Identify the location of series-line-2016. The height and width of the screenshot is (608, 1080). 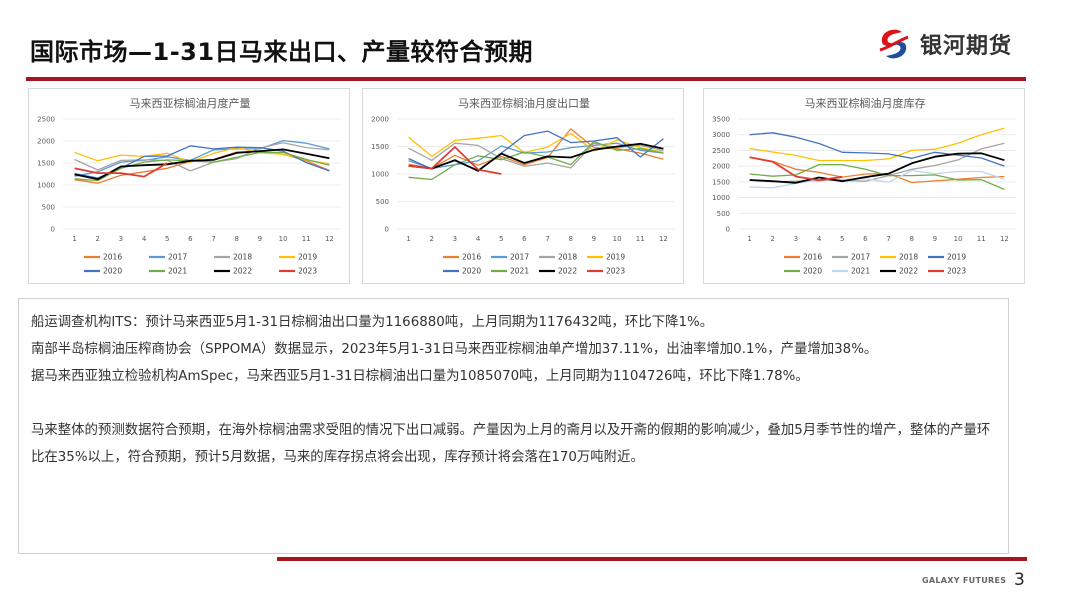
(536, 149).